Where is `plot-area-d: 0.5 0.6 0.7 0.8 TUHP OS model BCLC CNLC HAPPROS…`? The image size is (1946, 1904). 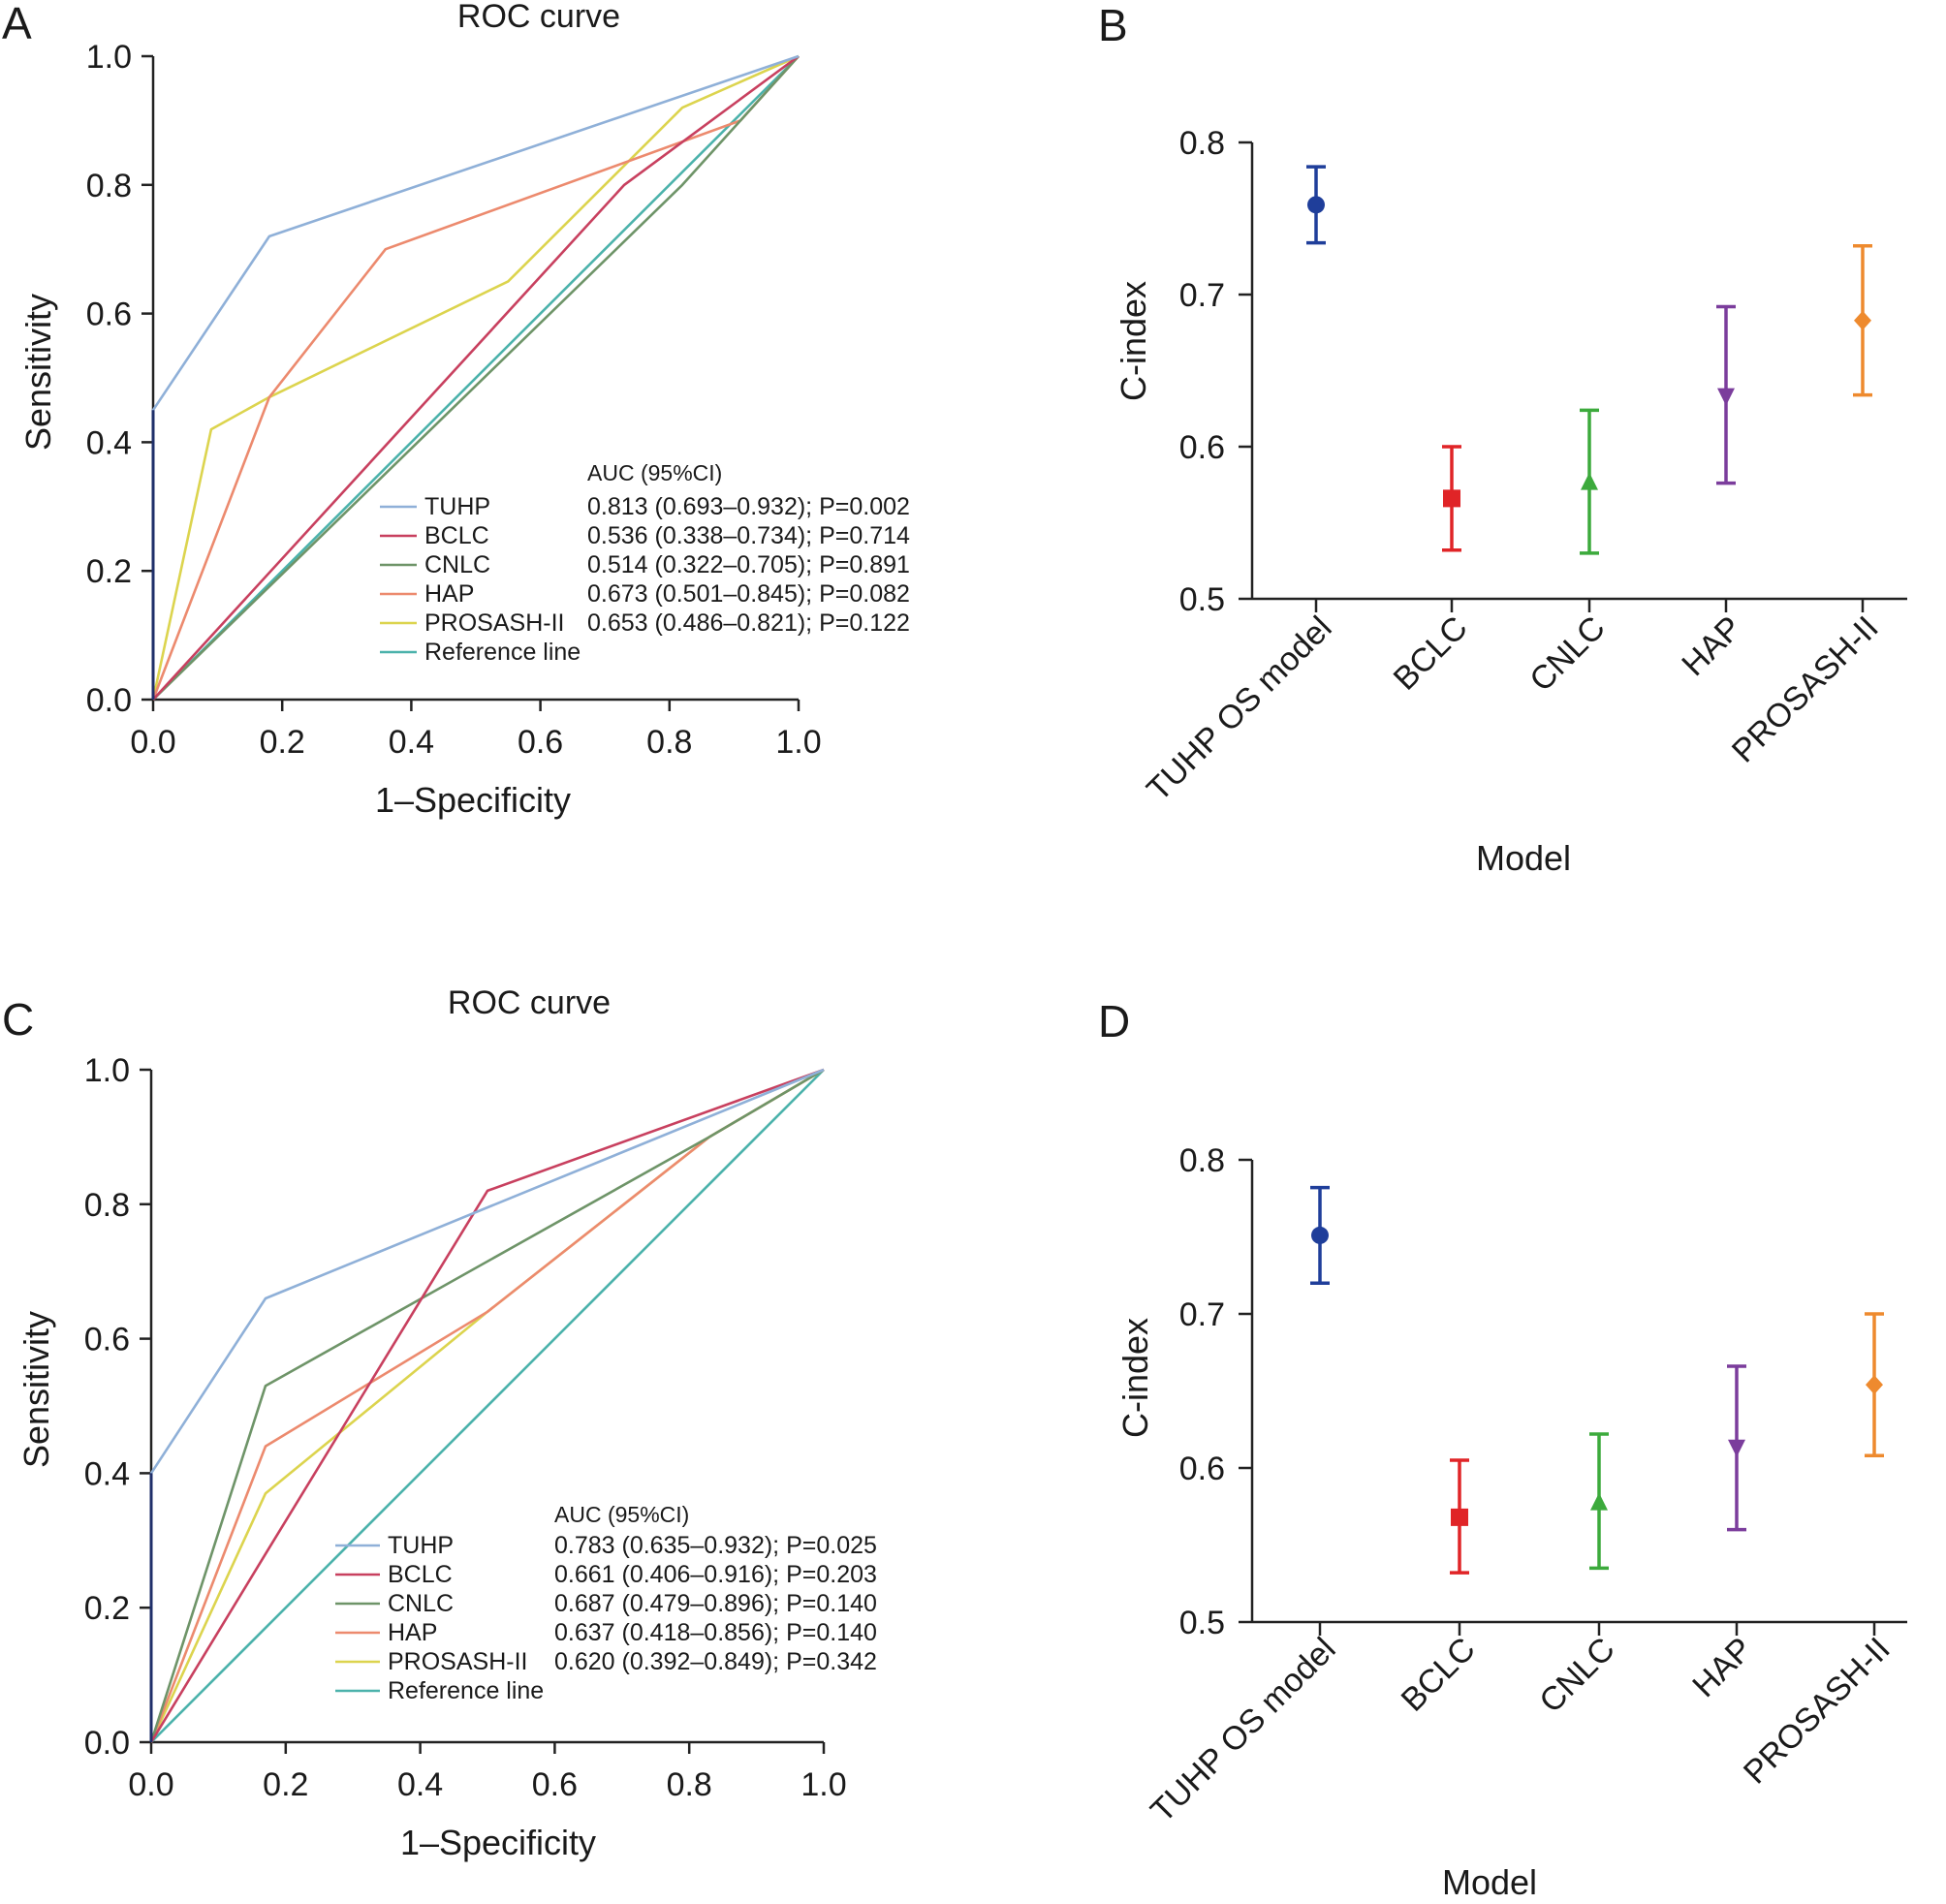 plot-area-d: 0.5 0.6 0.7 0.8 TUHP OS model BCLC CNLC HAPPROS… is located at coordinates (1525, 1486).